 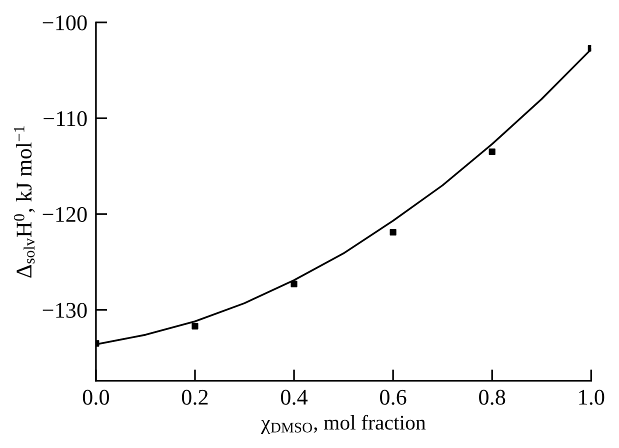 I want to click on x-tick-label: 0.0, so click(x=95, y=397).